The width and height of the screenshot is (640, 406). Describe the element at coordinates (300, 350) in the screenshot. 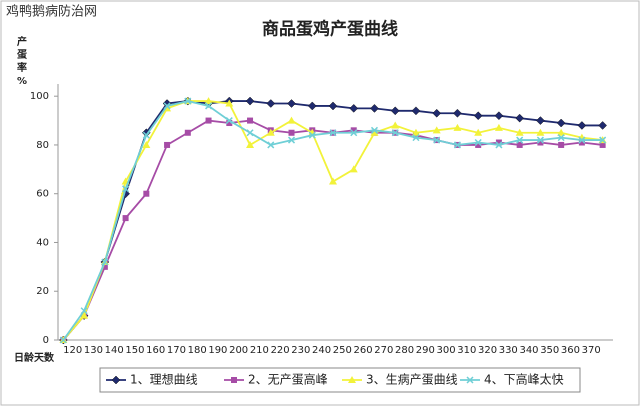

I see `x-tick-label: 230` at that location.